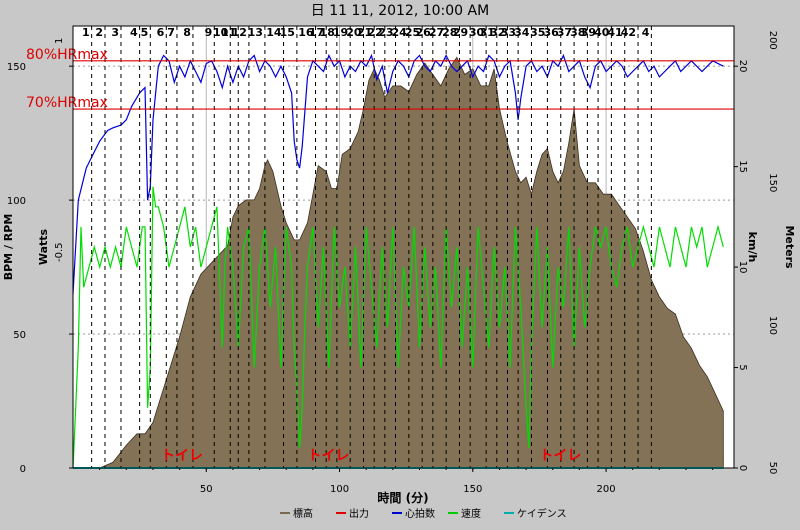 This screenshot has width=800, height=530. What do you see at coordinates (412, 32) in the screenshot?
I see `lap-number: 25` at bounding box center [412, 32].